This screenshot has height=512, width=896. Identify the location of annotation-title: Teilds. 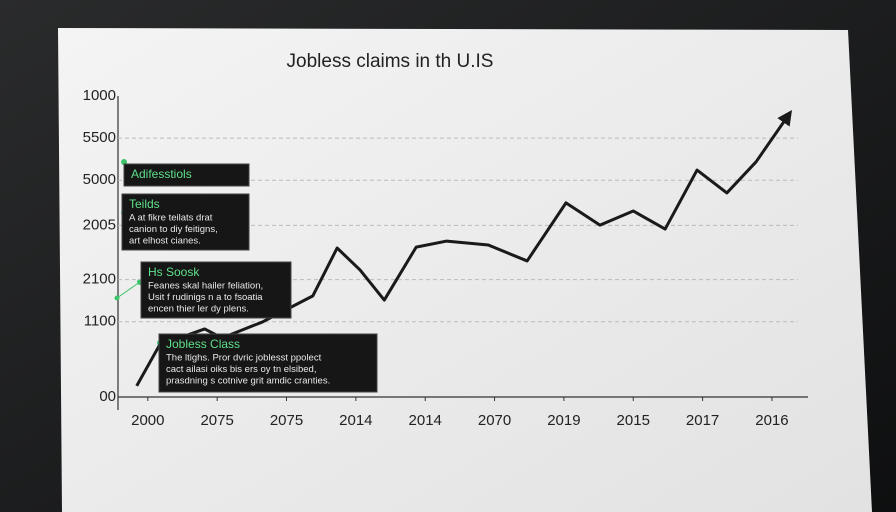
(144, 204).